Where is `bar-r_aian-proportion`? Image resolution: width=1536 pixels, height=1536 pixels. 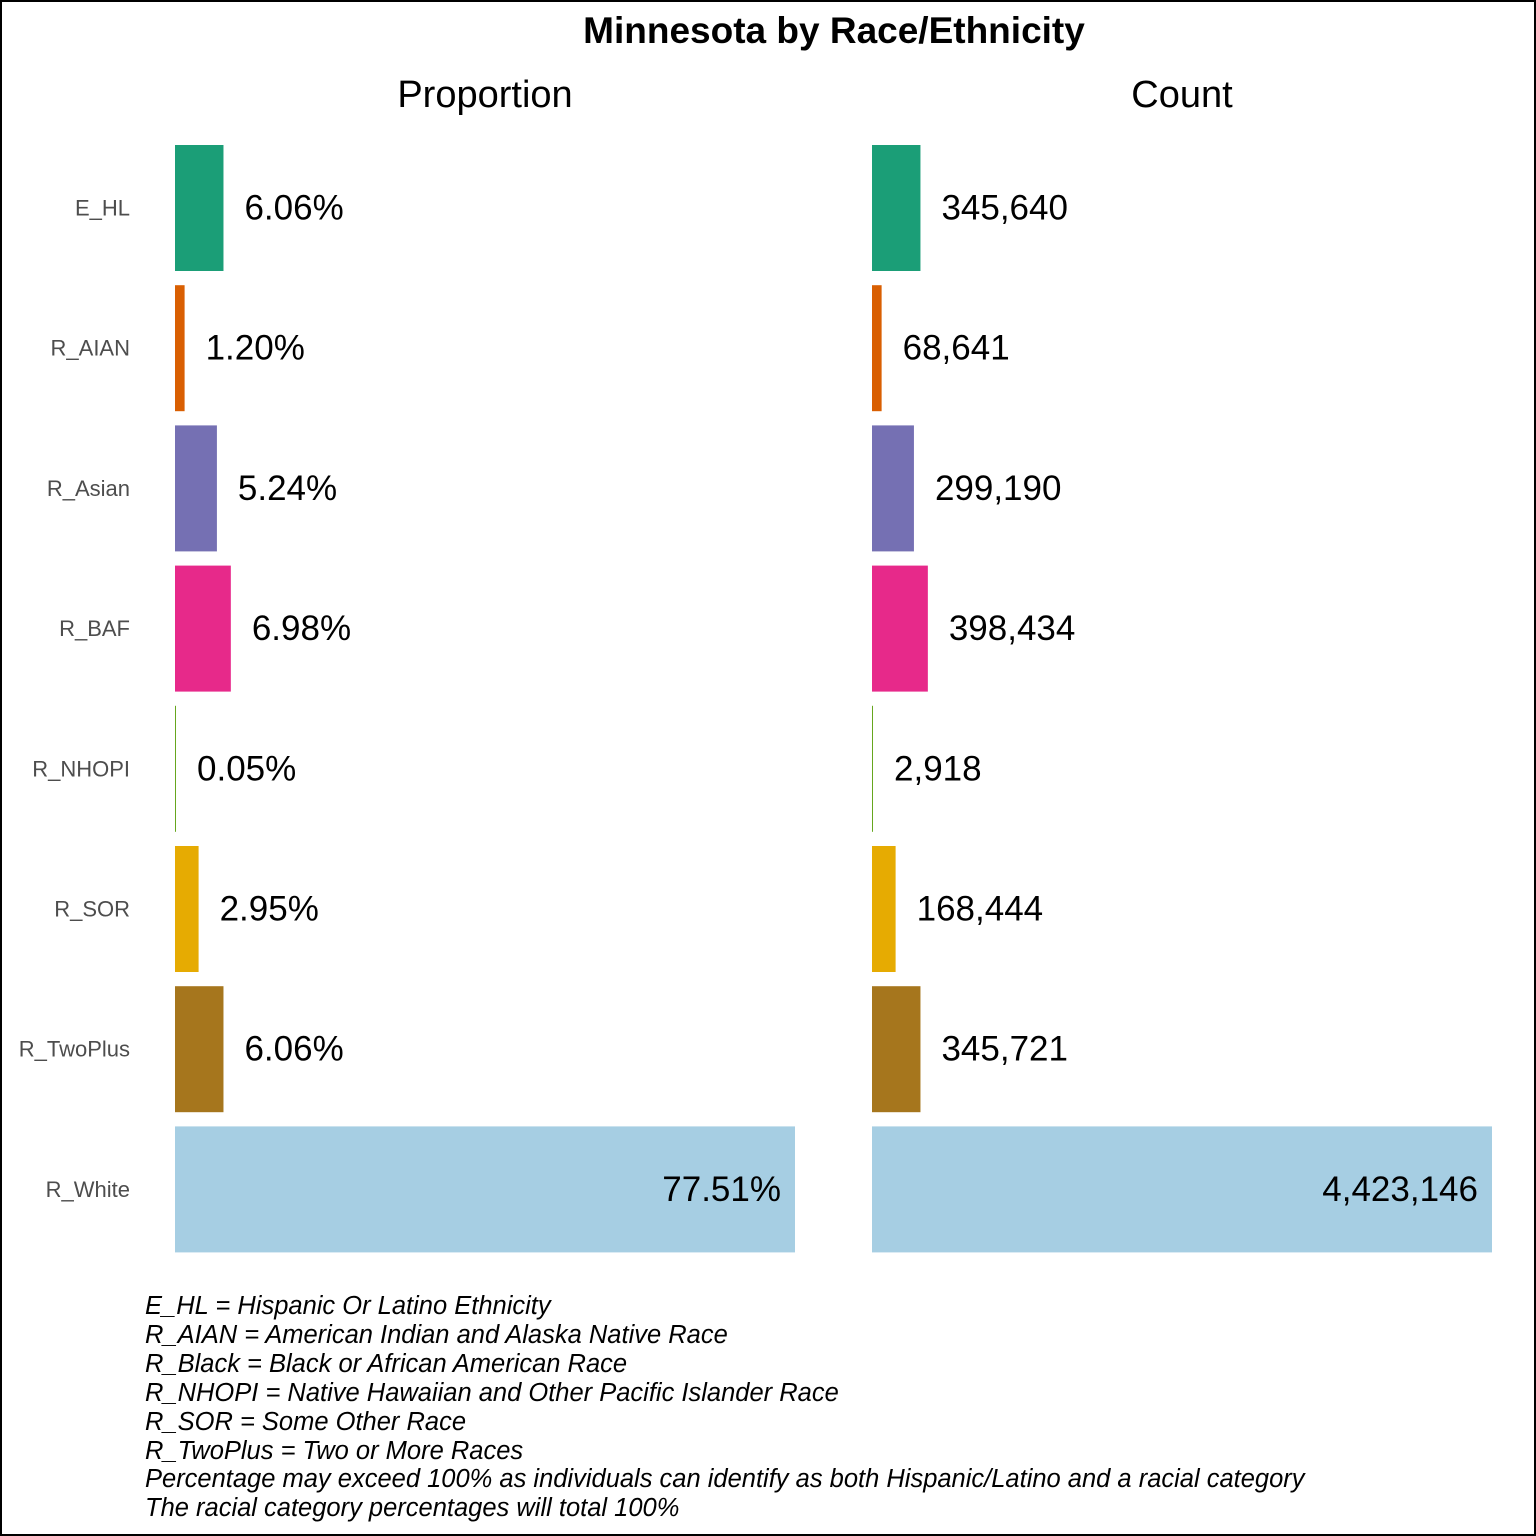
bar-r_aian-proportion is located at coordinates (180, 348).